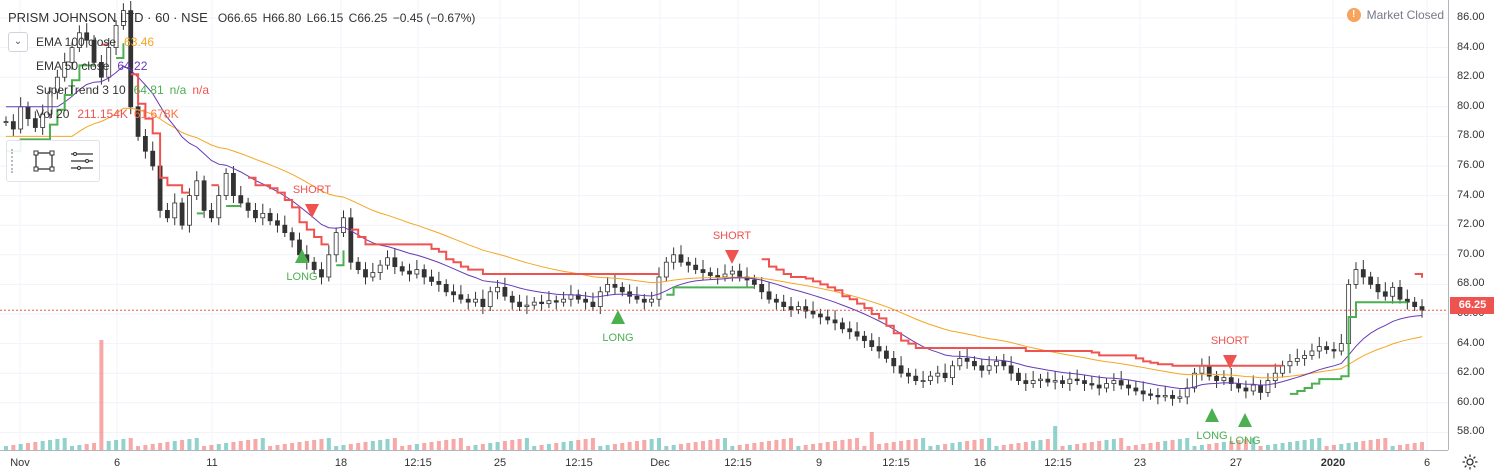  Describe the element at coordinates (44, 161) in the screenshot. I see `select-rectangle-button` at that location.